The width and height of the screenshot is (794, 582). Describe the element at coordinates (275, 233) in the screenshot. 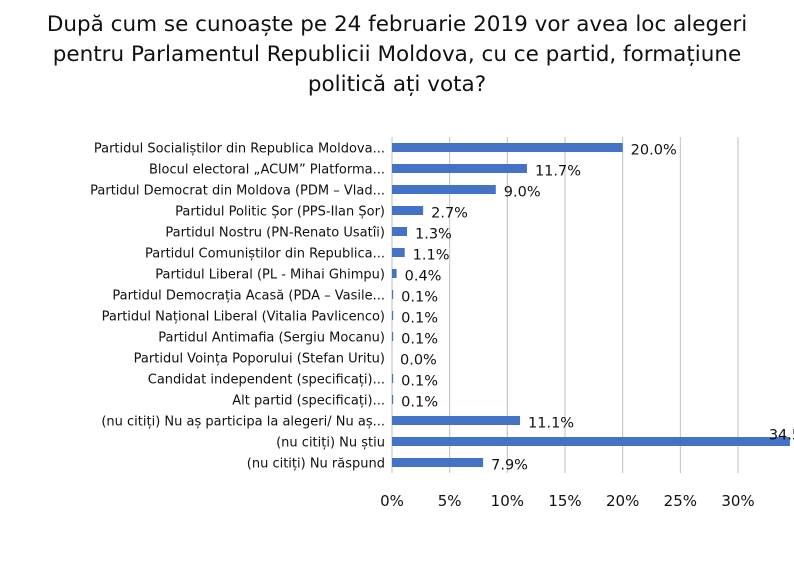

I see `category-label: Partidul Nostru (PN-Renato Usatîi)` at that location.